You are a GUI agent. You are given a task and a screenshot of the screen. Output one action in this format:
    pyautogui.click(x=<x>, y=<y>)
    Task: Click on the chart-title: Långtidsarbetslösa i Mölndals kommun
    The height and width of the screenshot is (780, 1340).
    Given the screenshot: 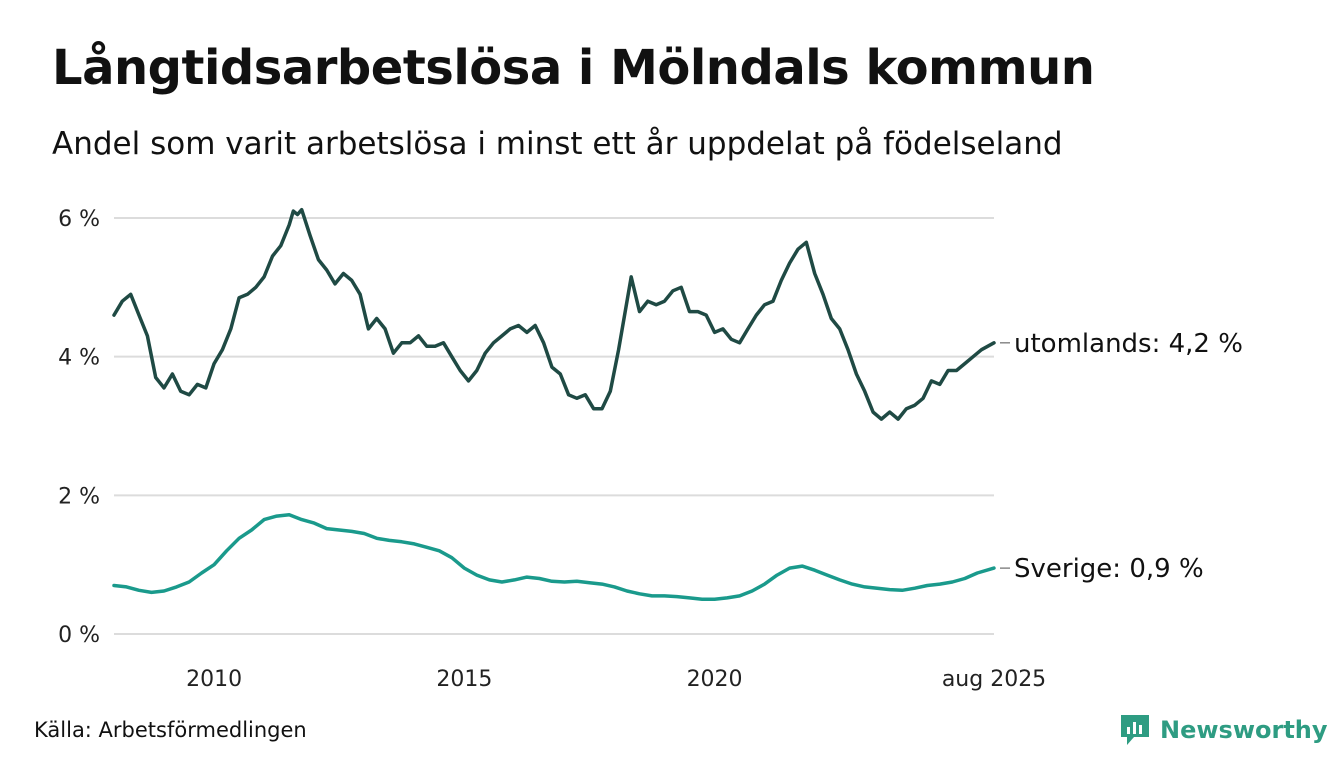 What is the action you would take?
    pyautogui.click(x=573, y=68)
    